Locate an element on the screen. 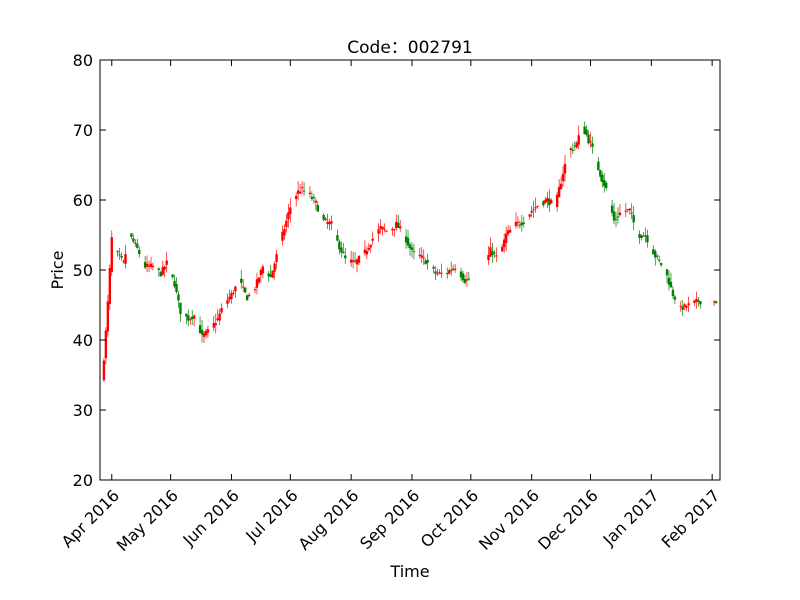 Image resolution: width=800 pixels, height=600 pixels. x-tick-label: Jan 2017 is located at coordinates (631, 518).